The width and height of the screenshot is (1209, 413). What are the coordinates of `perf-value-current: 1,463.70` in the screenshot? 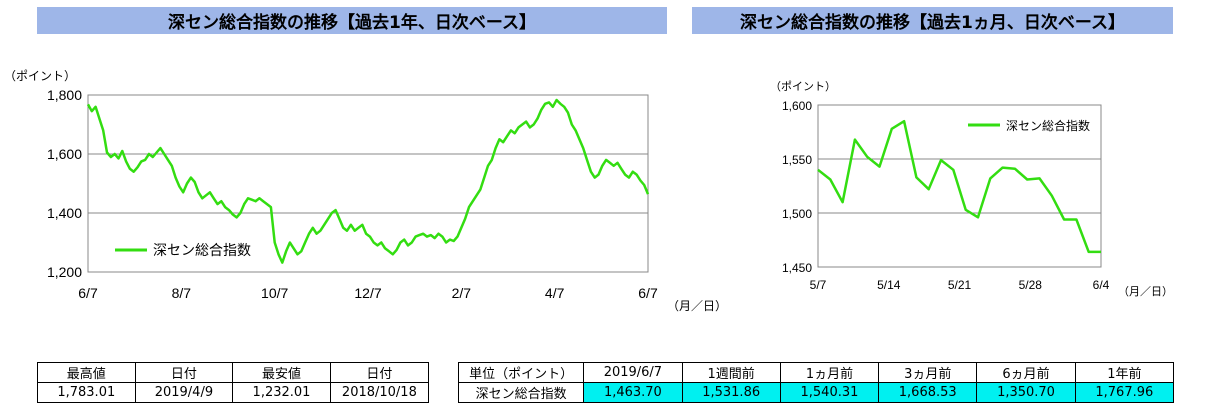 It's located at (633, 392).